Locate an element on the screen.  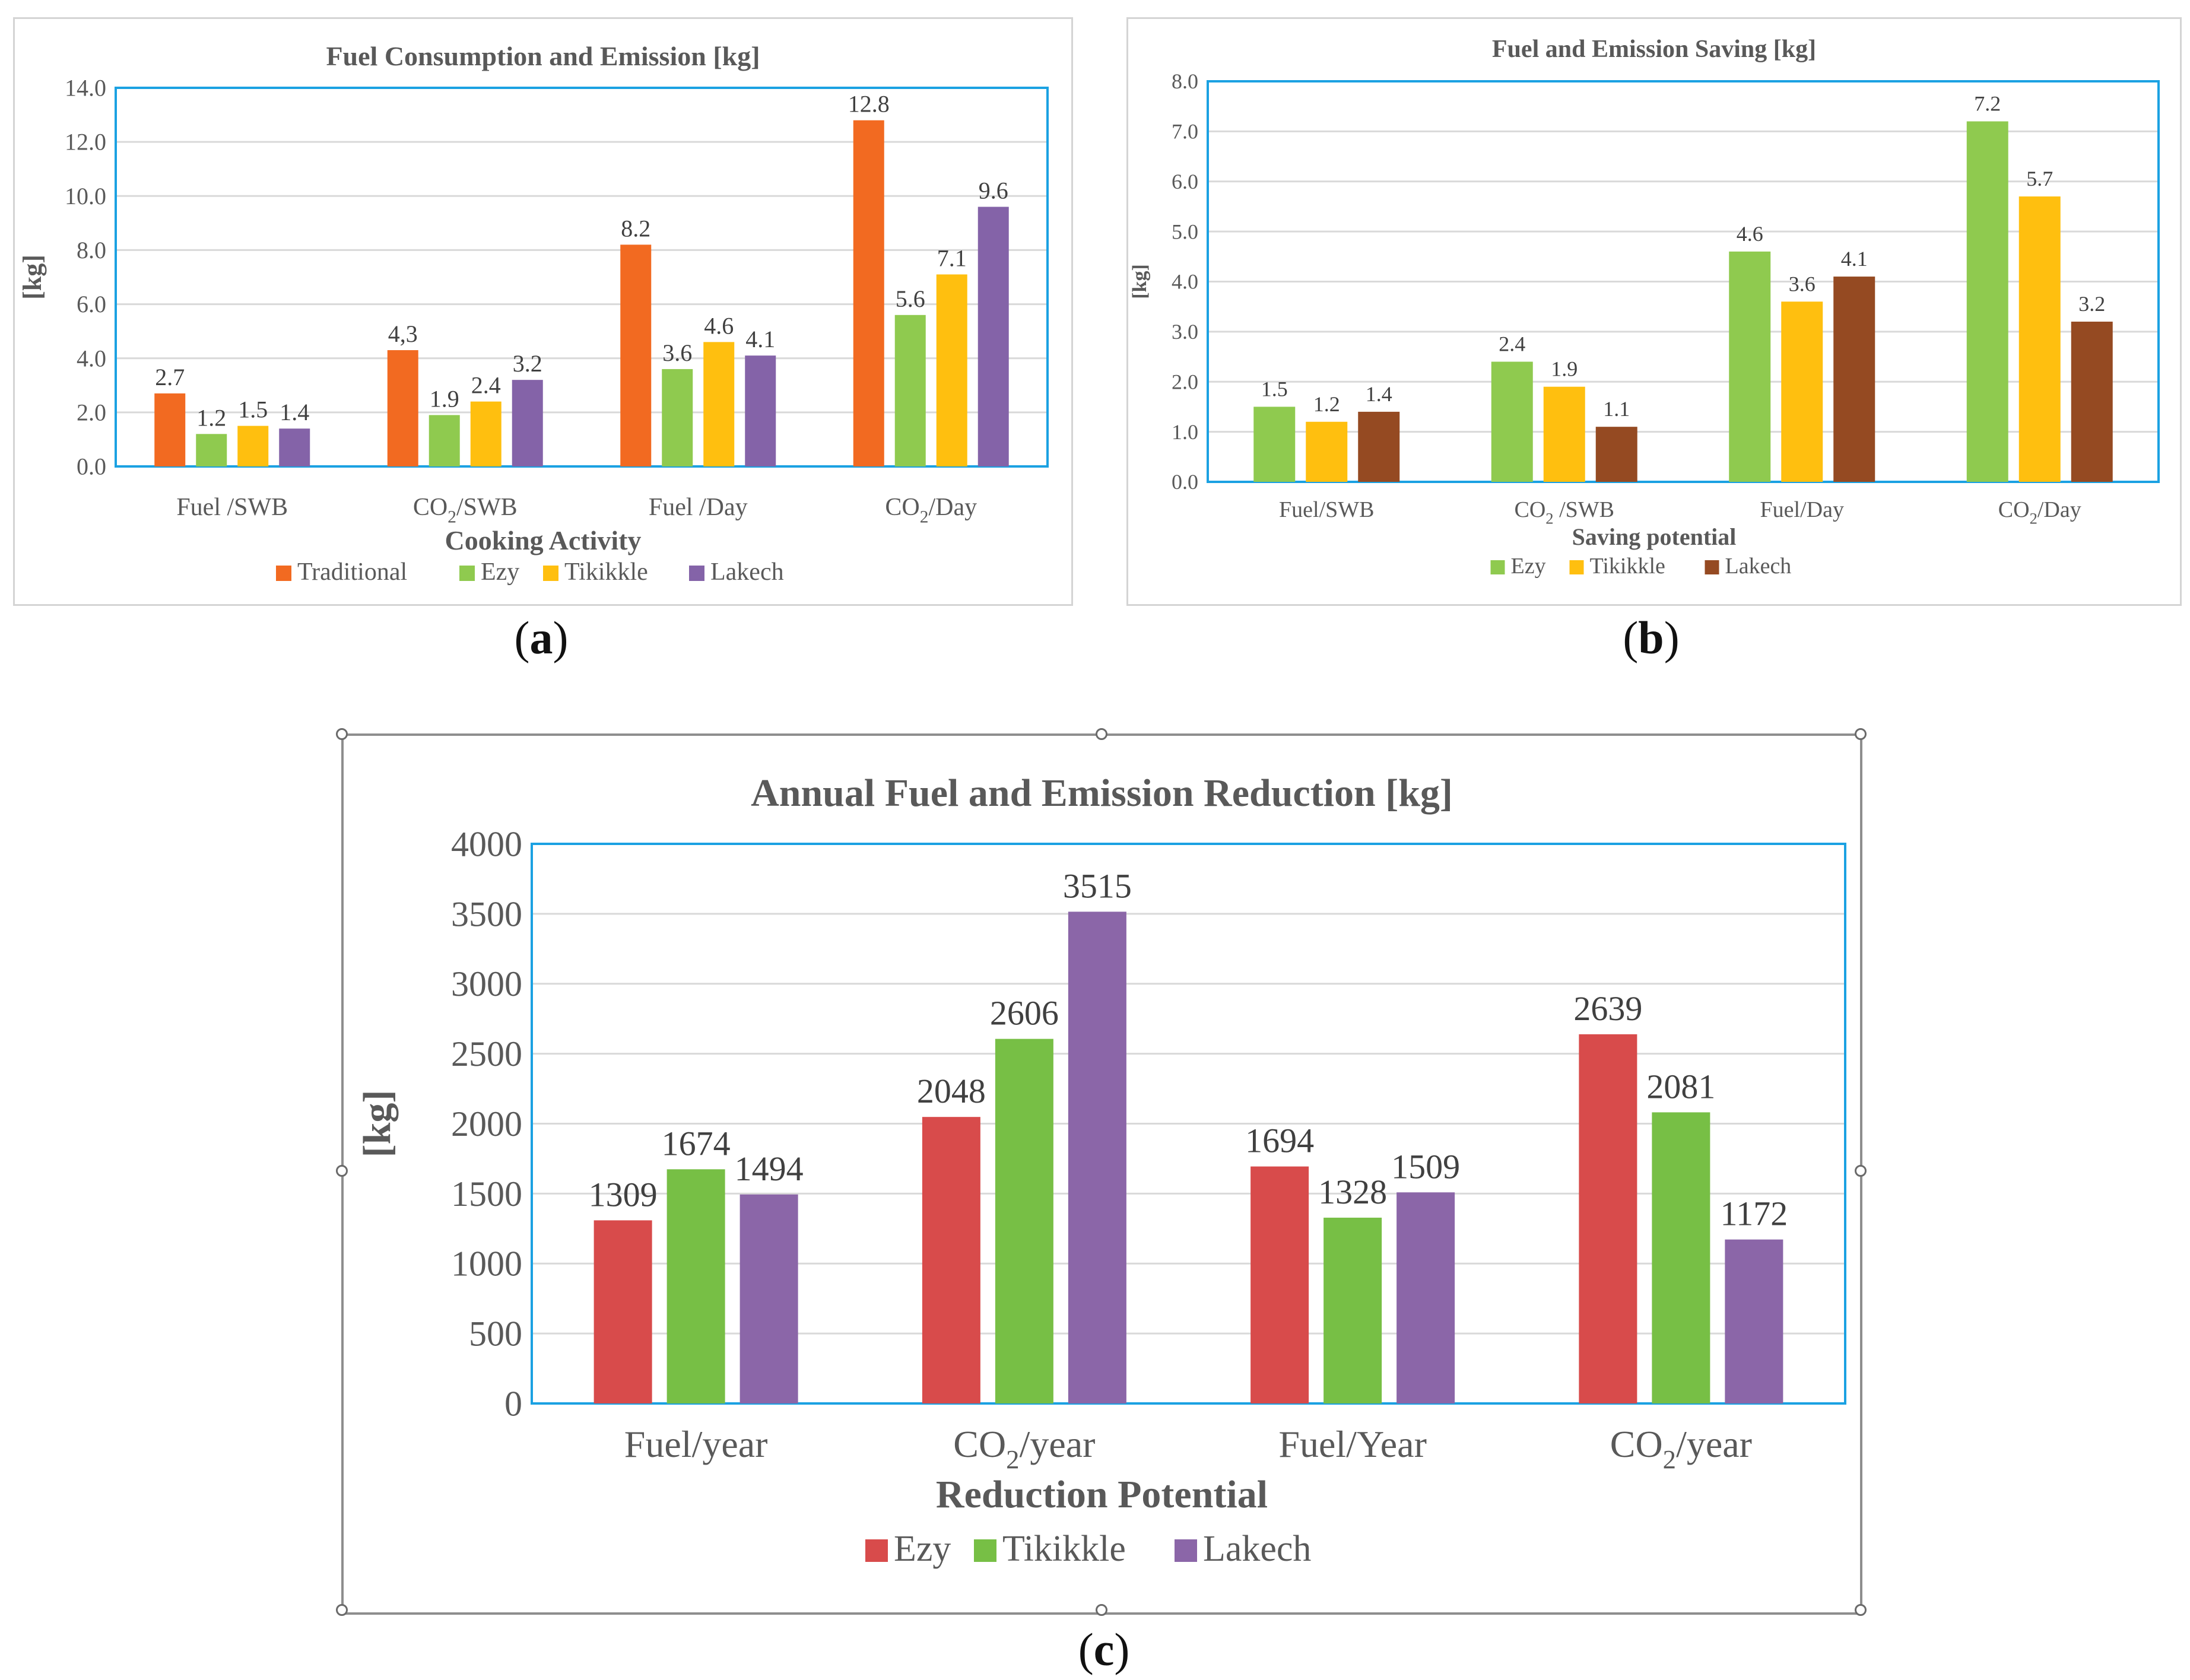
chart-b-data-label: 1.5 is located at coordinates (1274, 389).